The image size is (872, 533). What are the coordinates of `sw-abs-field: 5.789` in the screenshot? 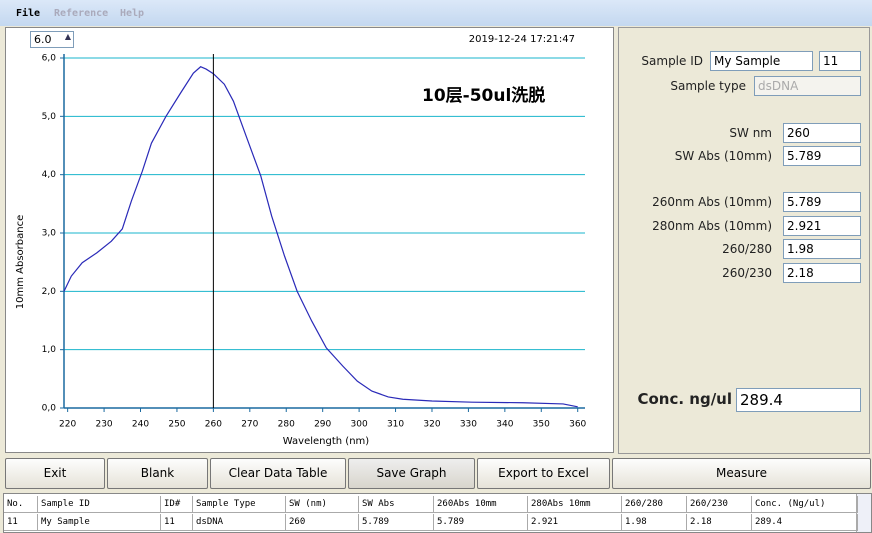 It's located at (822, 156).